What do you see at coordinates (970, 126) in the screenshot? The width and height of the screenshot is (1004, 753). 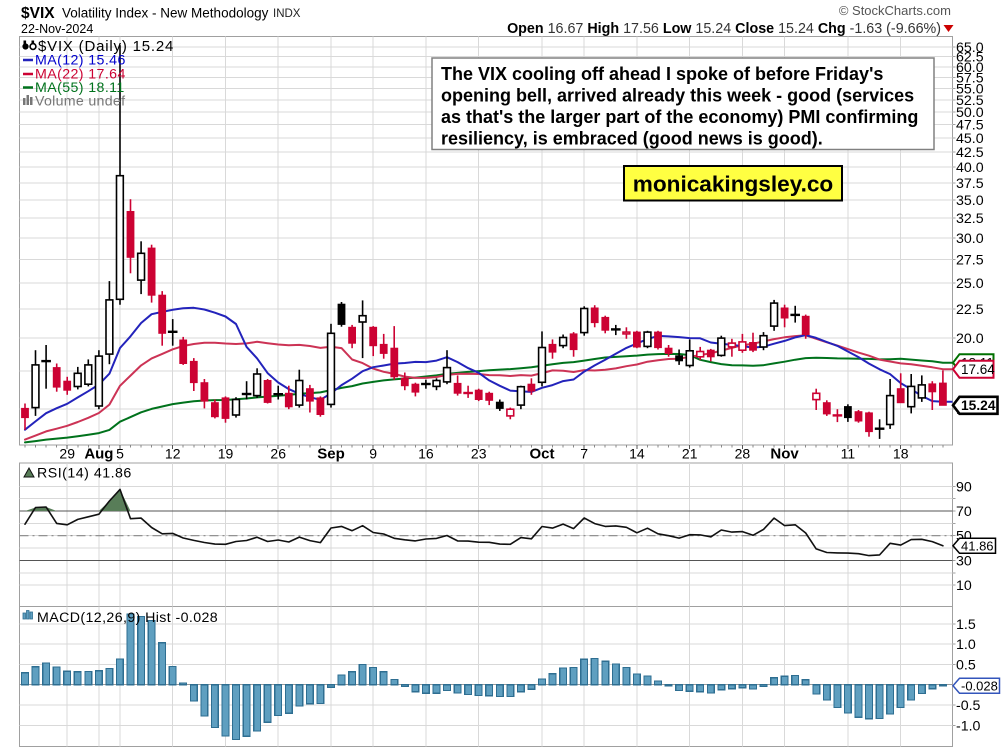 I see `svg-text: 47.5` at bounding box center [970, 126].